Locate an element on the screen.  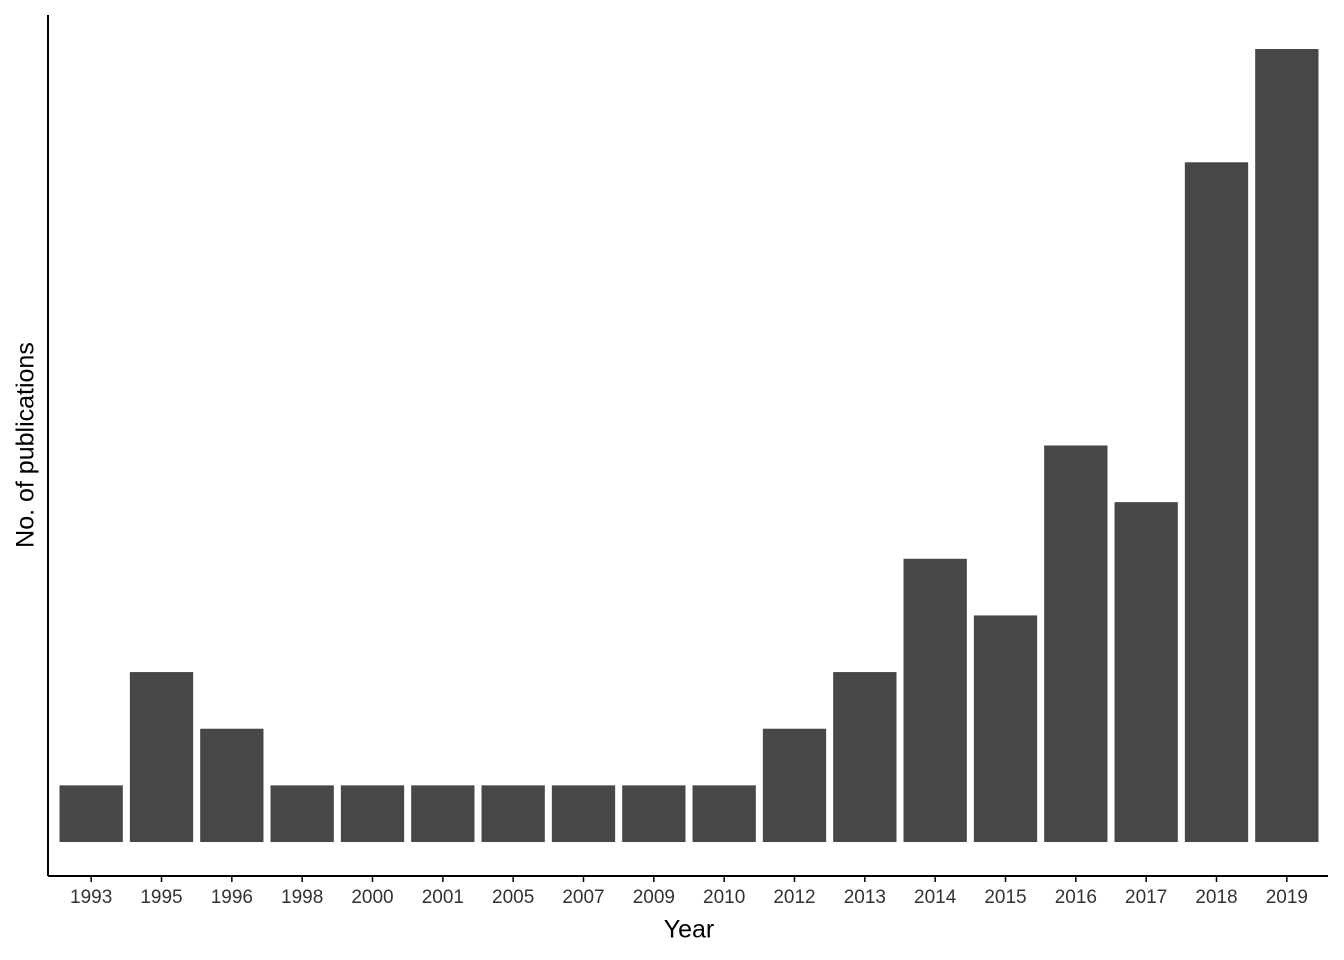
x-axis-title: Year is located at coordinates (689, 930).